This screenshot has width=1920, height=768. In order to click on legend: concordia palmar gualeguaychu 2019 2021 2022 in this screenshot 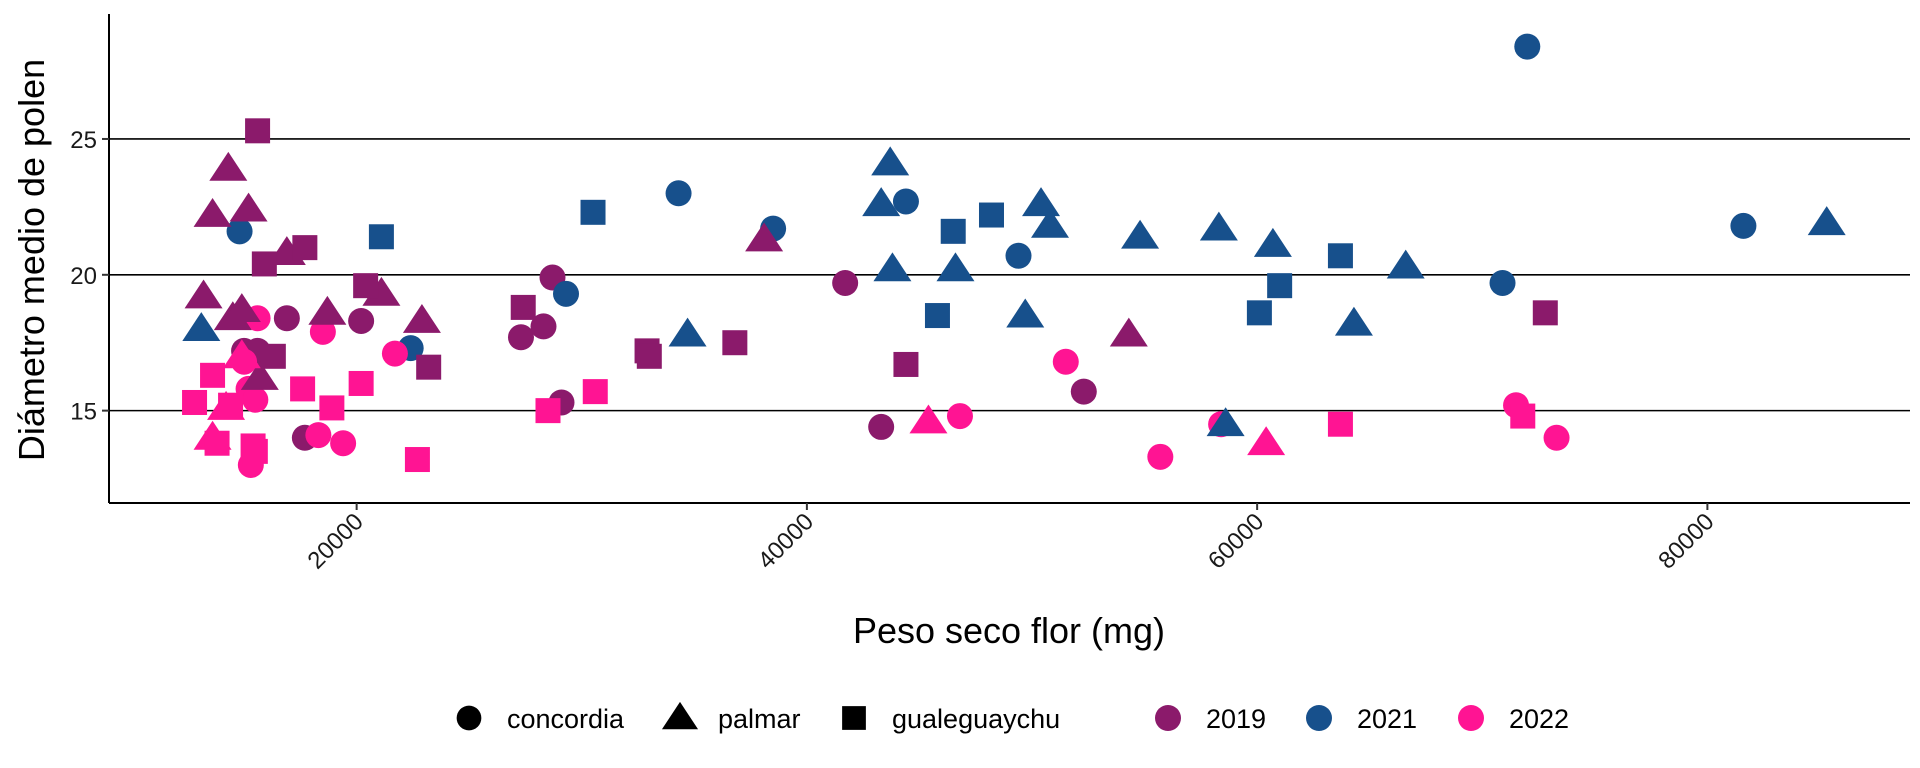, I will do `click(1012, 717)`.